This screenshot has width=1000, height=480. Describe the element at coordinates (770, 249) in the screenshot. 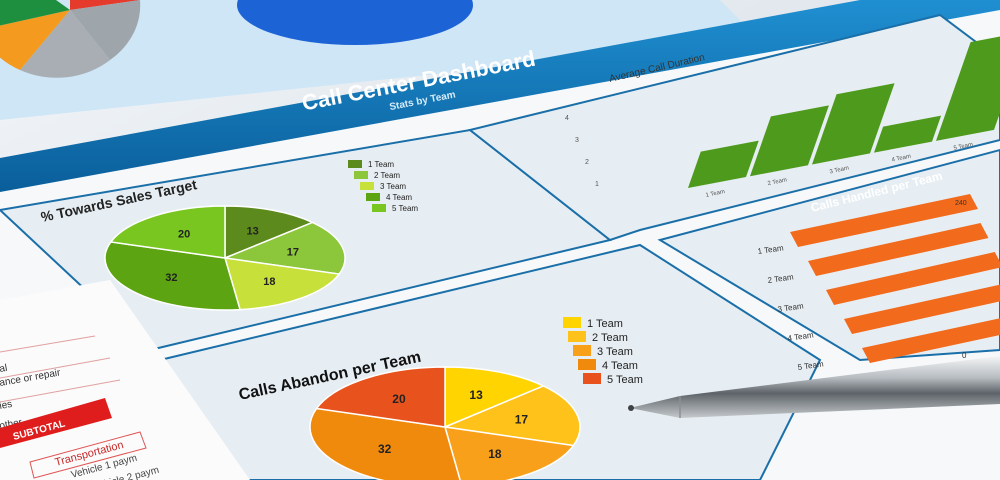

I see `calls-handled-category: 1 Team` at that location.